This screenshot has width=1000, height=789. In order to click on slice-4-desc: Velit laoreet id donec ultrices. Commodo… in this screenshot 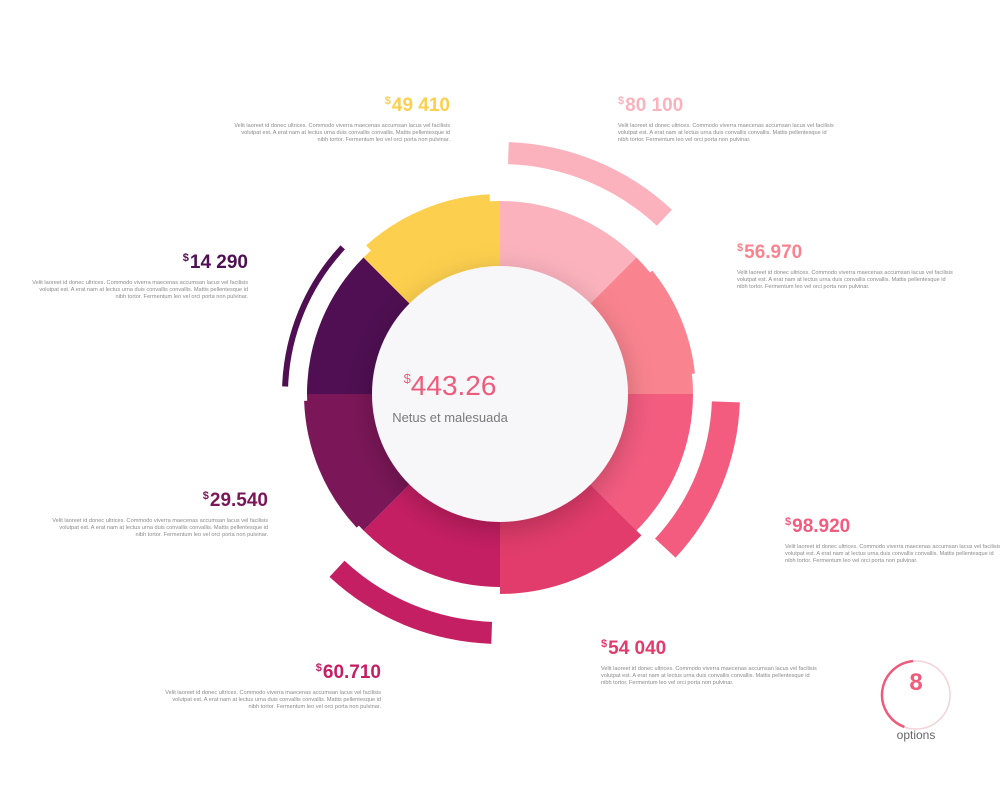, I will do `click(709, 676)`.